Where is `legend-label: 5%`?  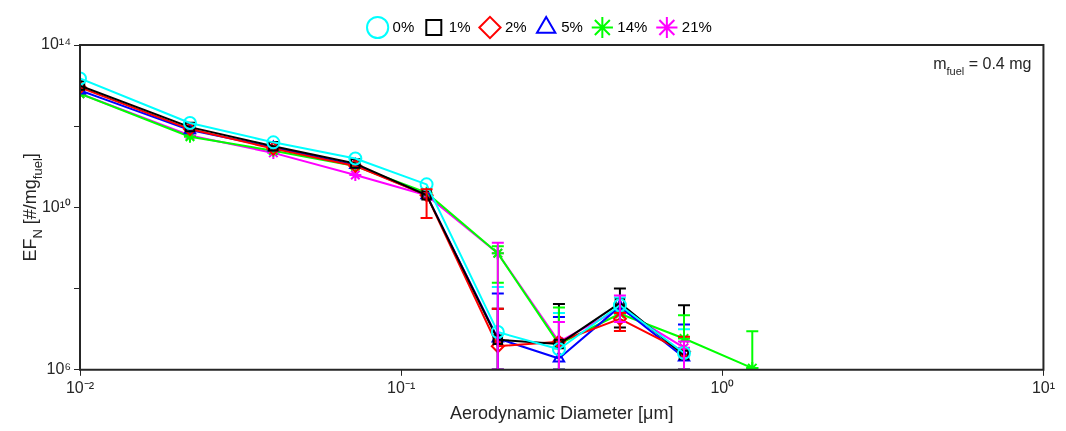
legend-label: 5% is located at coordinates (572, 26).